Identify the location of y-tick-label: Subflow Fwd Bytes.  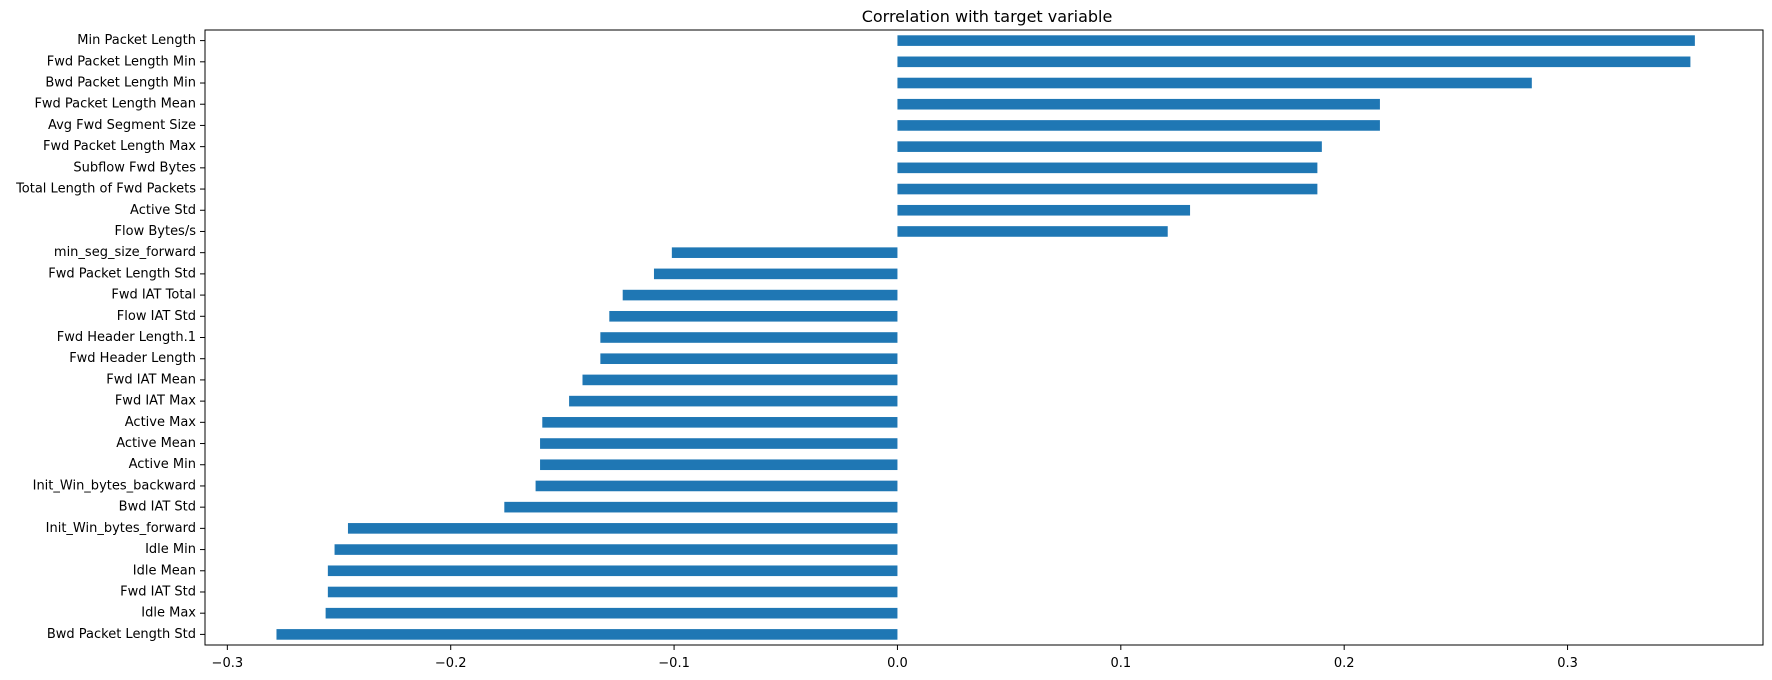
(134, 167).